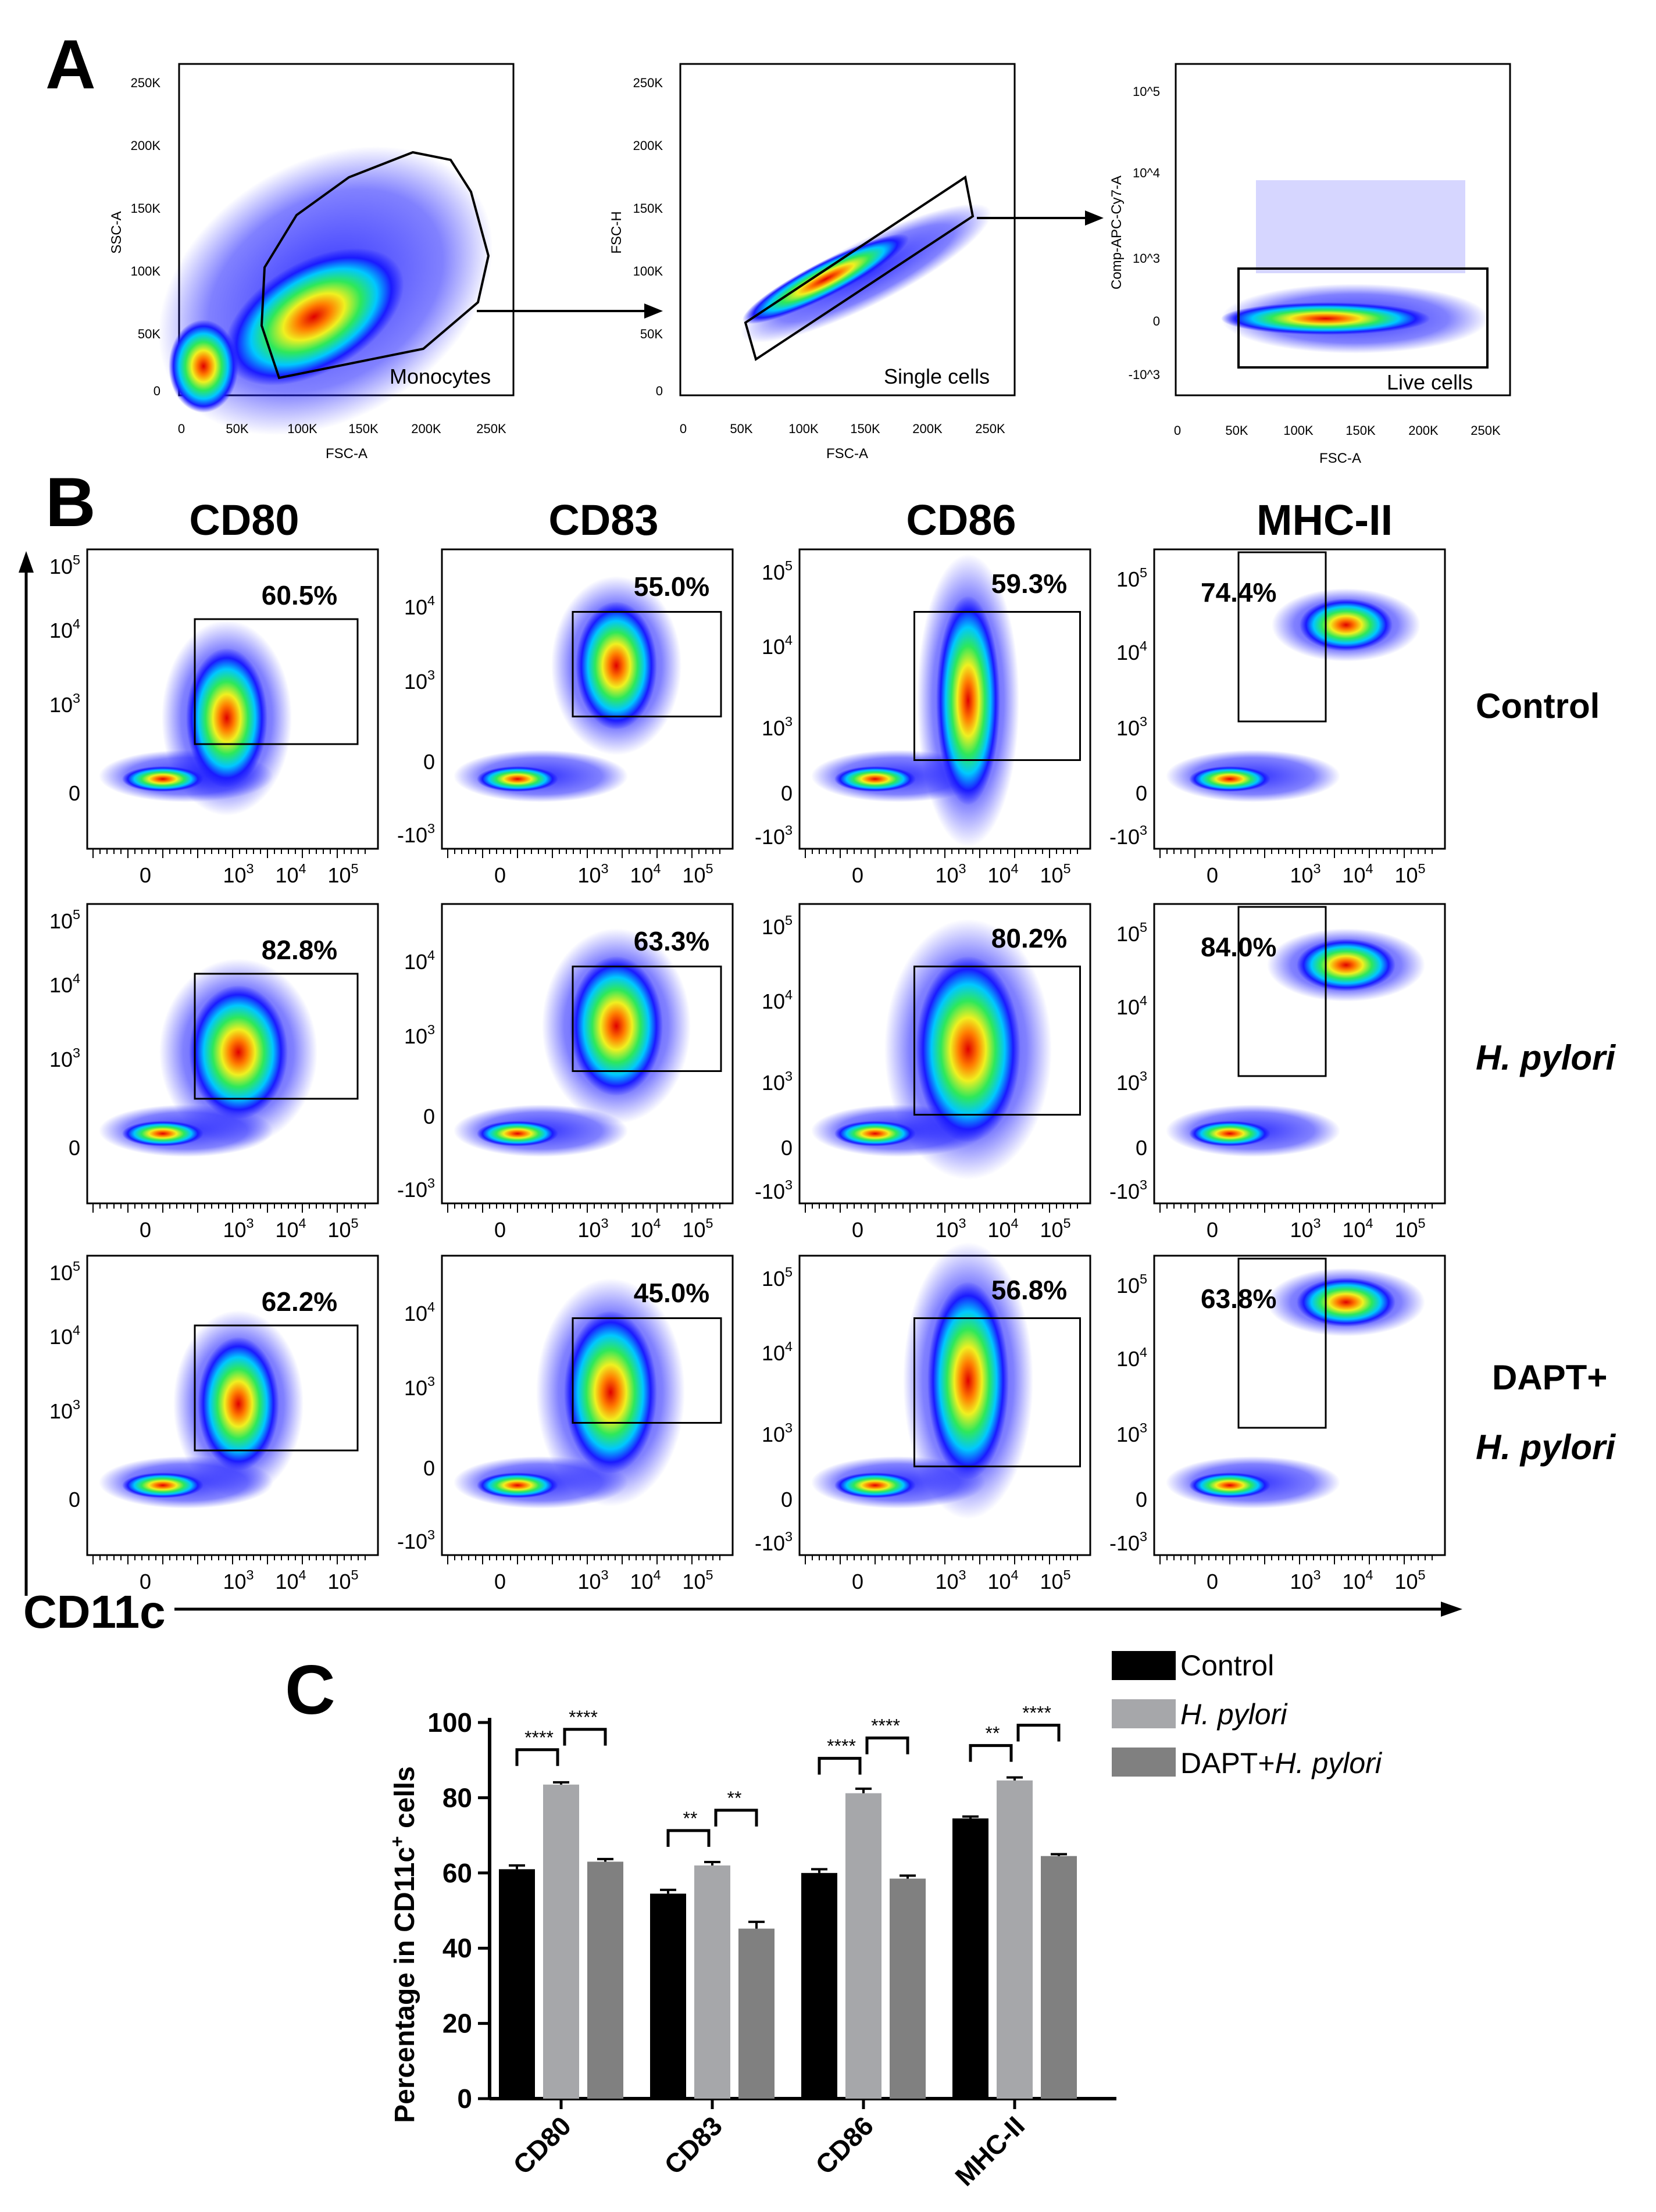 The height and width of the screenshot is (2212, 1656). I want to click on bar-dapt-h-pylori-cd80, so click(605, 1980).